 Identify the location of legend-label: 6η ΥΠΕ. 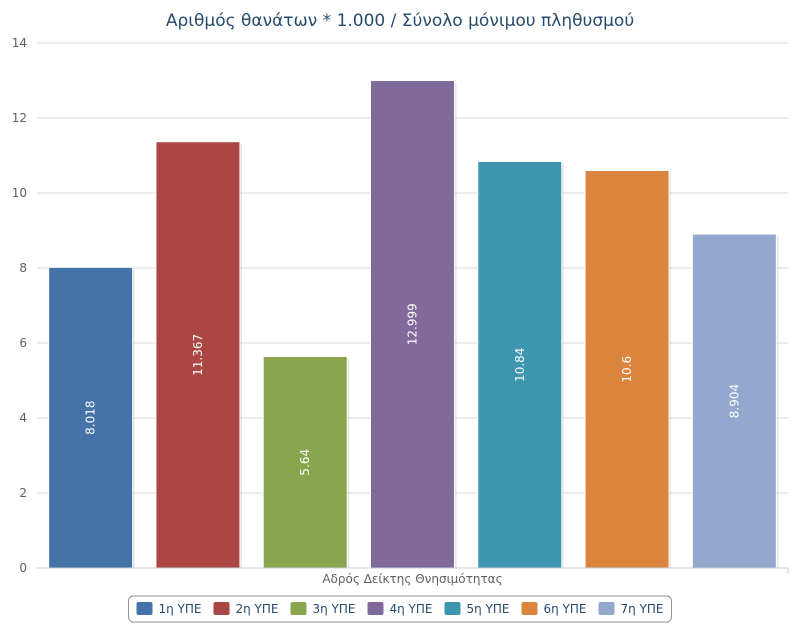
(565, 609).